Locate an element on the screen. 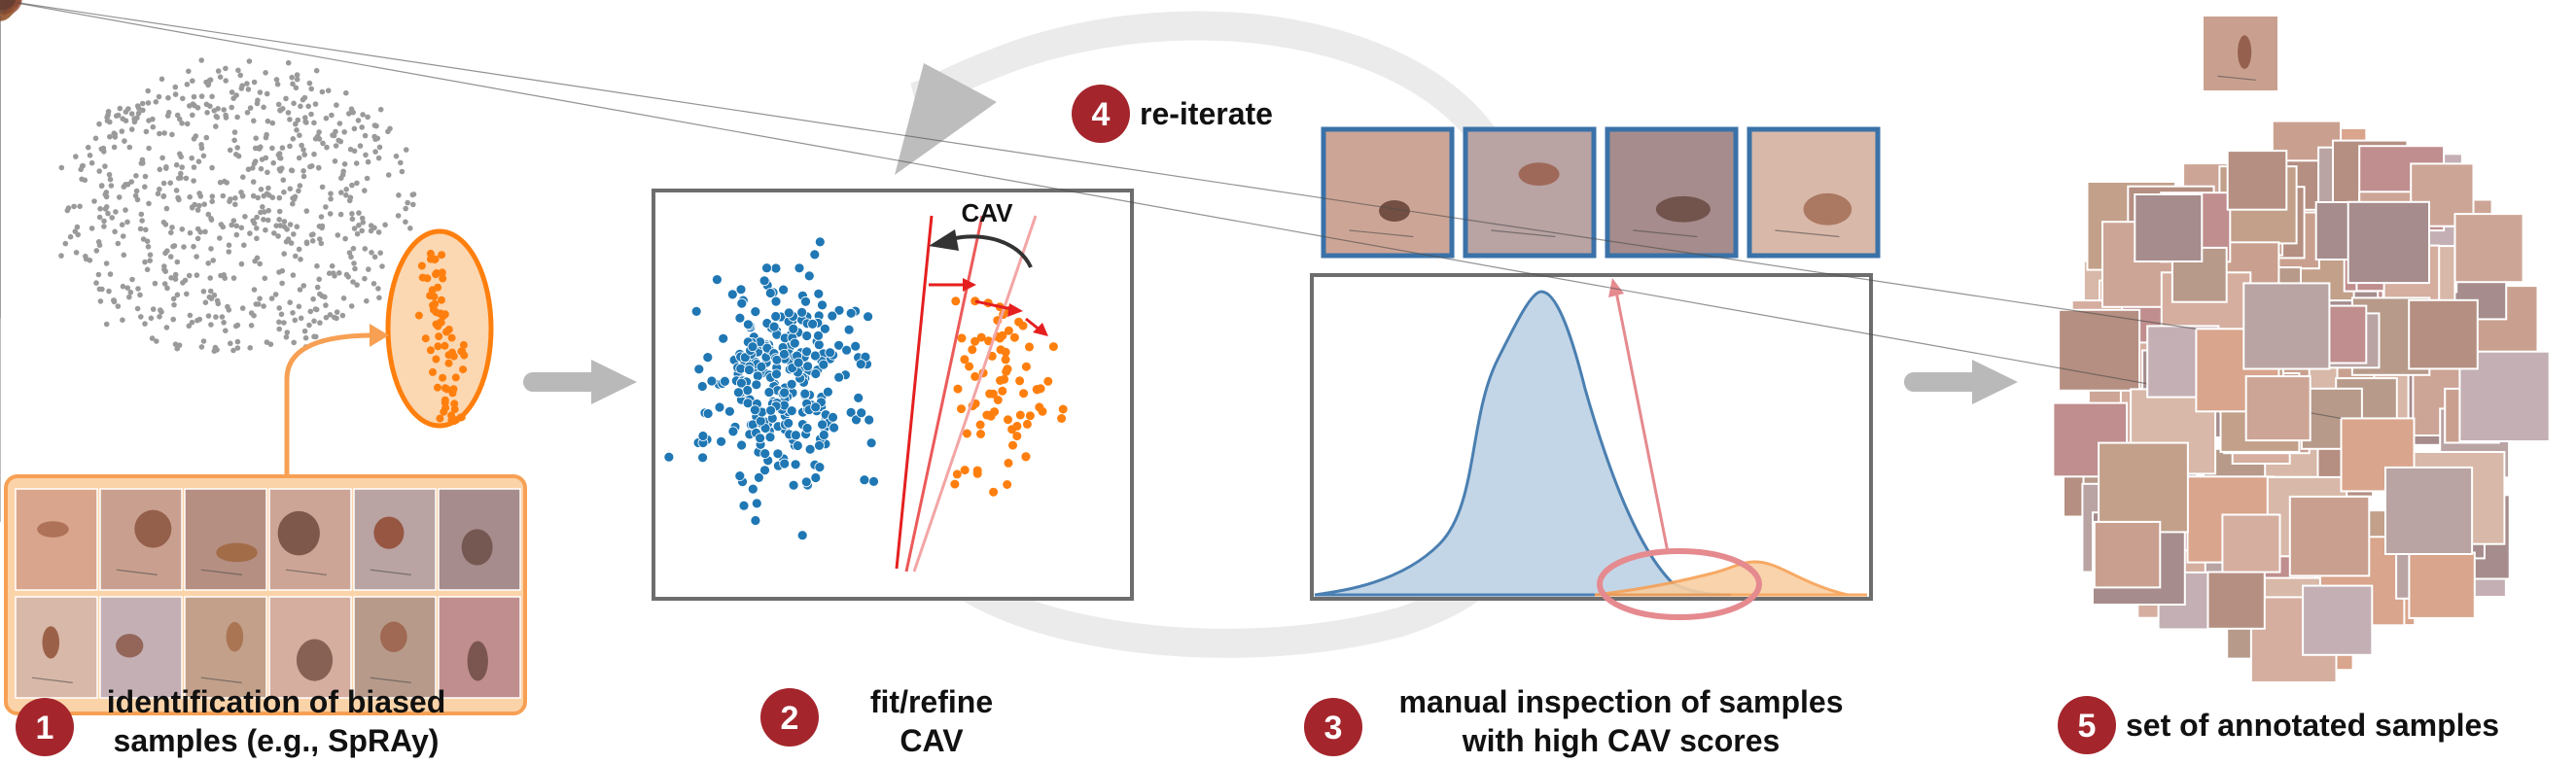  biased-samples-grid is located at coordinates (268, 594).